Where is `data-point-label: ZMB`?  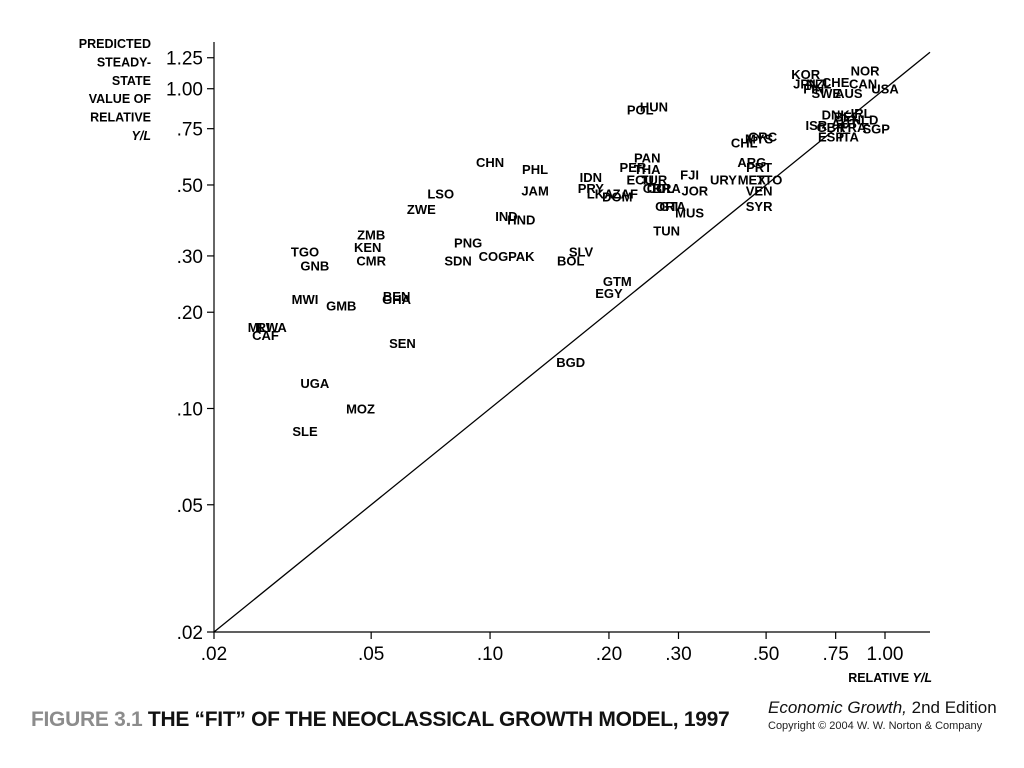
data-point-label: ZMB is located at coordinates (371, 235).